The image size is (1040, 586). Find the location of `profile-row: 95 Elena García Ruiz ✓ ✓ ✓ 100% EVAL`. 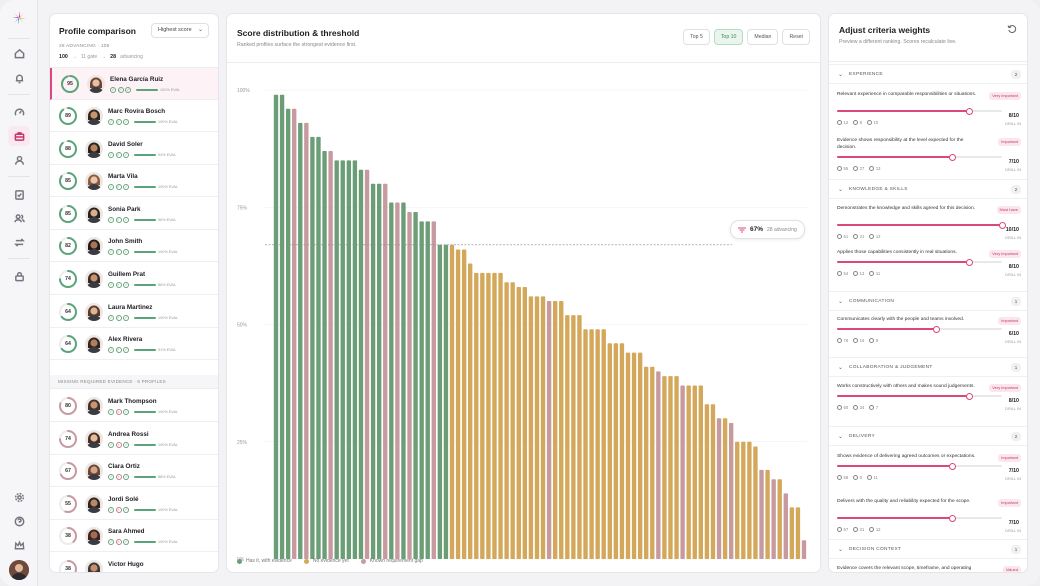

profile-row: 95 Elena García Ruiz ✓ ✓ ✓ 100% EVAL is located at coordinates (134, 84).